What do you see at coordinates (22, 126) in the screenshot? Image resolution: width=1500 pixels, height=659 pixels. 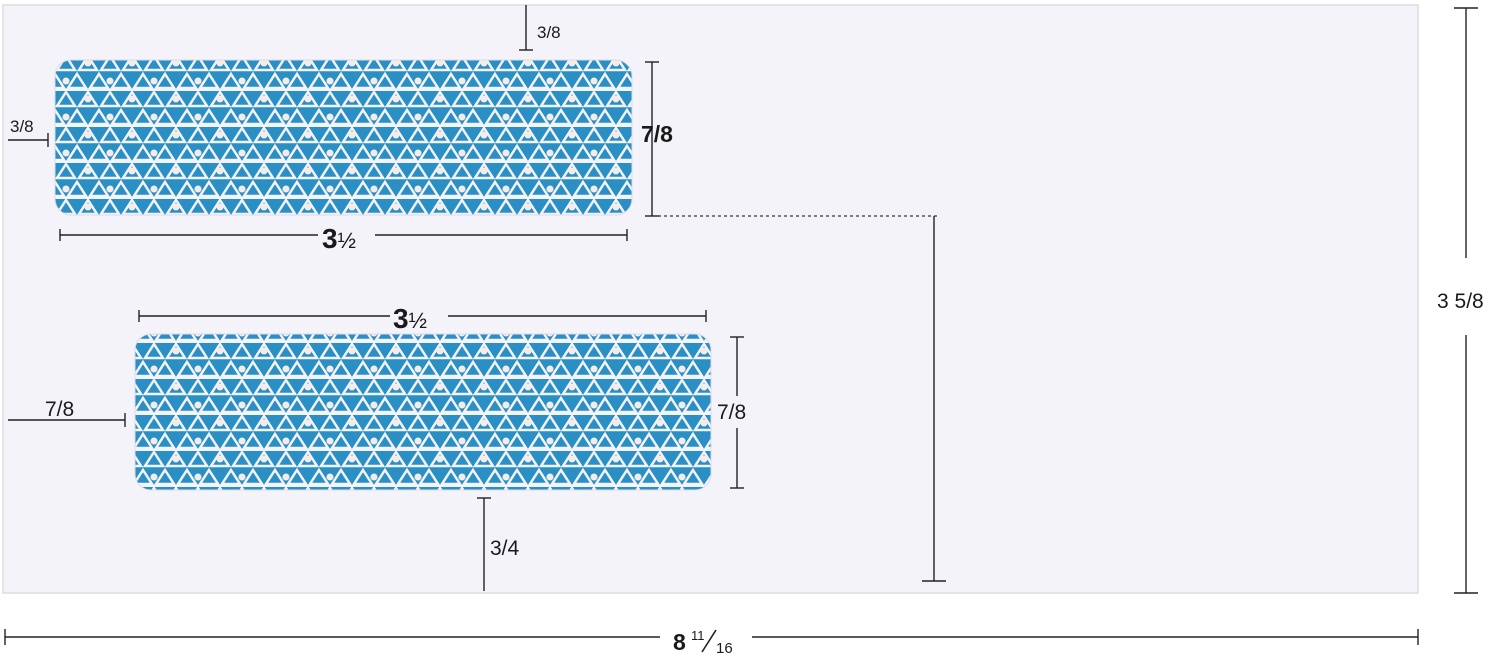 I see `top-window-left-margin-label: 3/8` at bounding box center [22, 126].